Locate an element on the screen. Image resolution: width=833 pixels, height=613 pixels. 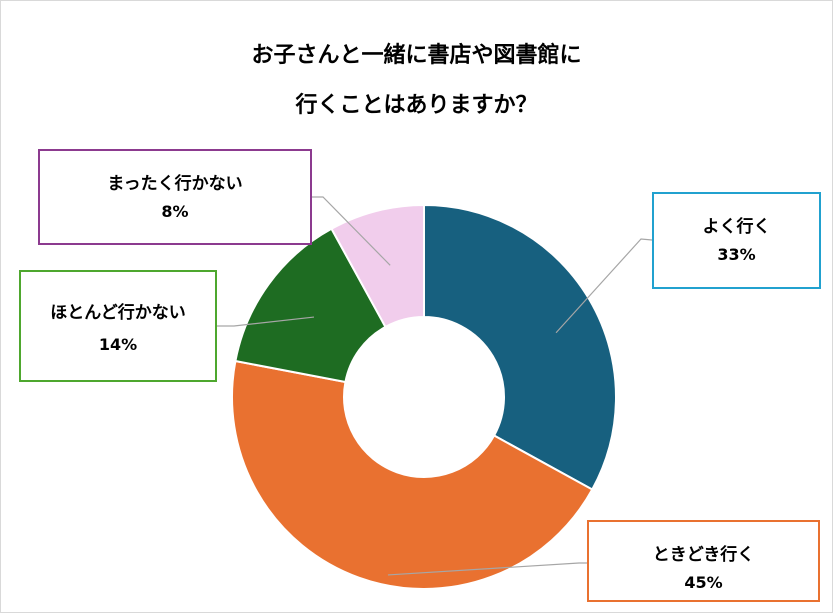
leader-line-hotondo-ikanai is located at coordinates (266, 321).